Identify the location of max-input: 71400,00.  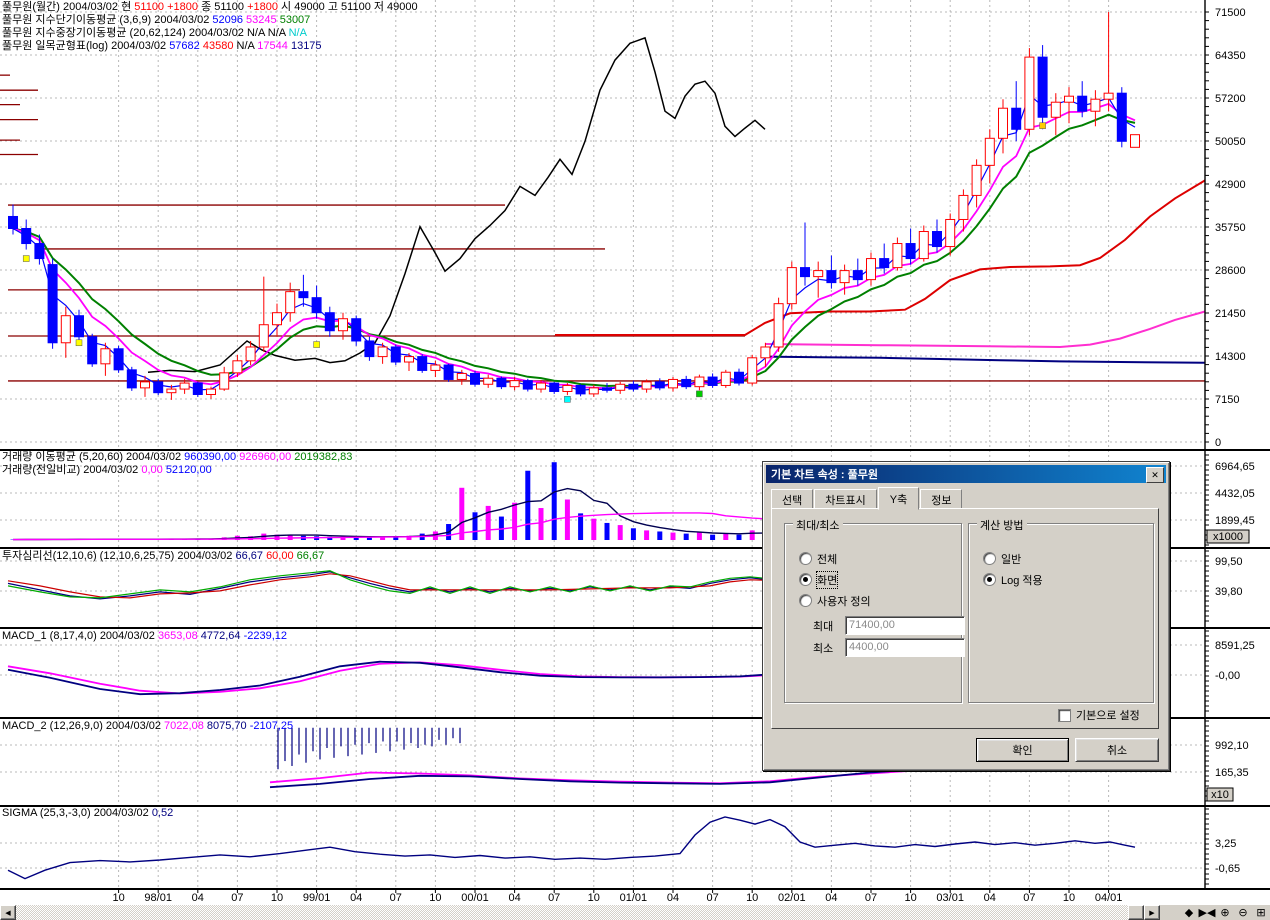
(905, 625).